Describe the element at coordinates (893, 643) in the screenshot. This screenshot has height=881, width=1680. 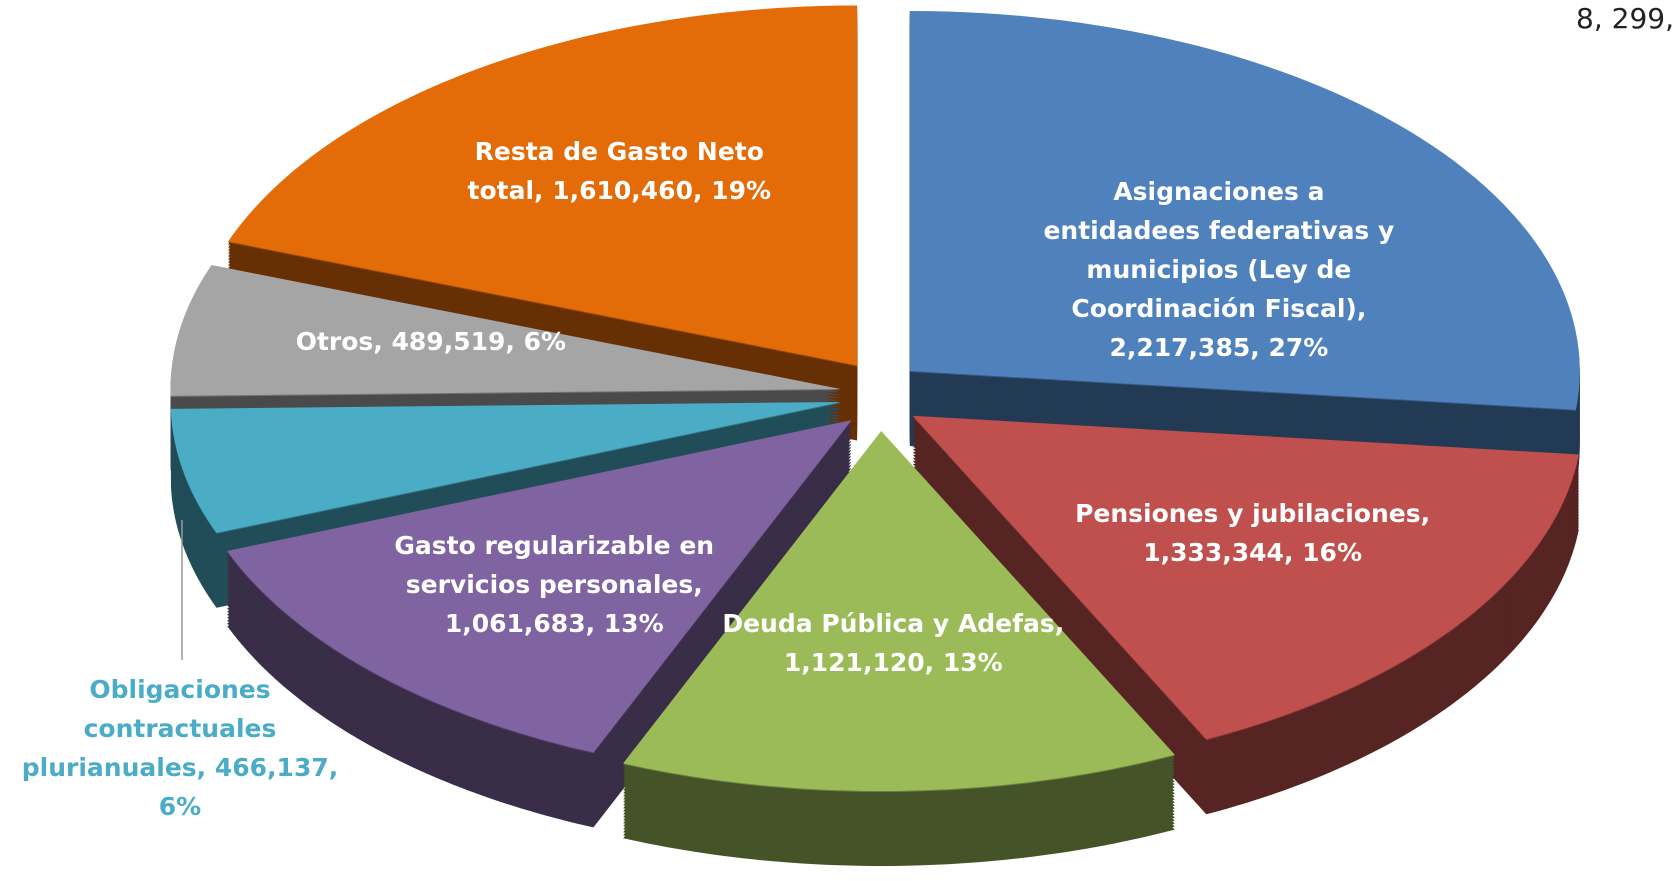
I see `data-label: Deuda Pública y Adefas, 1,121,120, 13%` at that location.